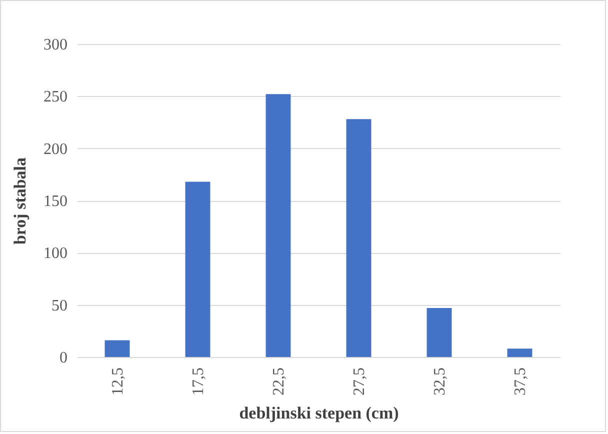 Image resolution: width=608 pixels, height=434 pixels. I want to click on y-tick-label: 300, so click(56, 45).